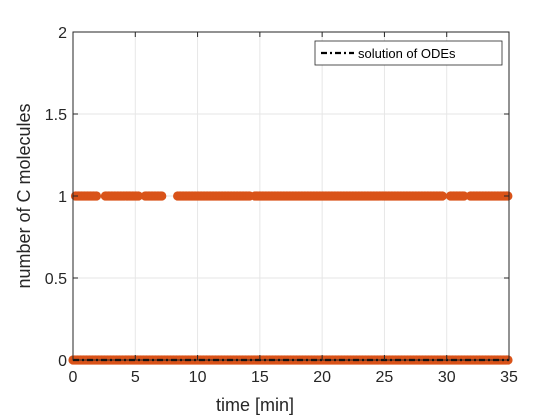  Describe the element at coordinates (260, 377) in the screenshot. I see `x-tick-label: 15` at that location.